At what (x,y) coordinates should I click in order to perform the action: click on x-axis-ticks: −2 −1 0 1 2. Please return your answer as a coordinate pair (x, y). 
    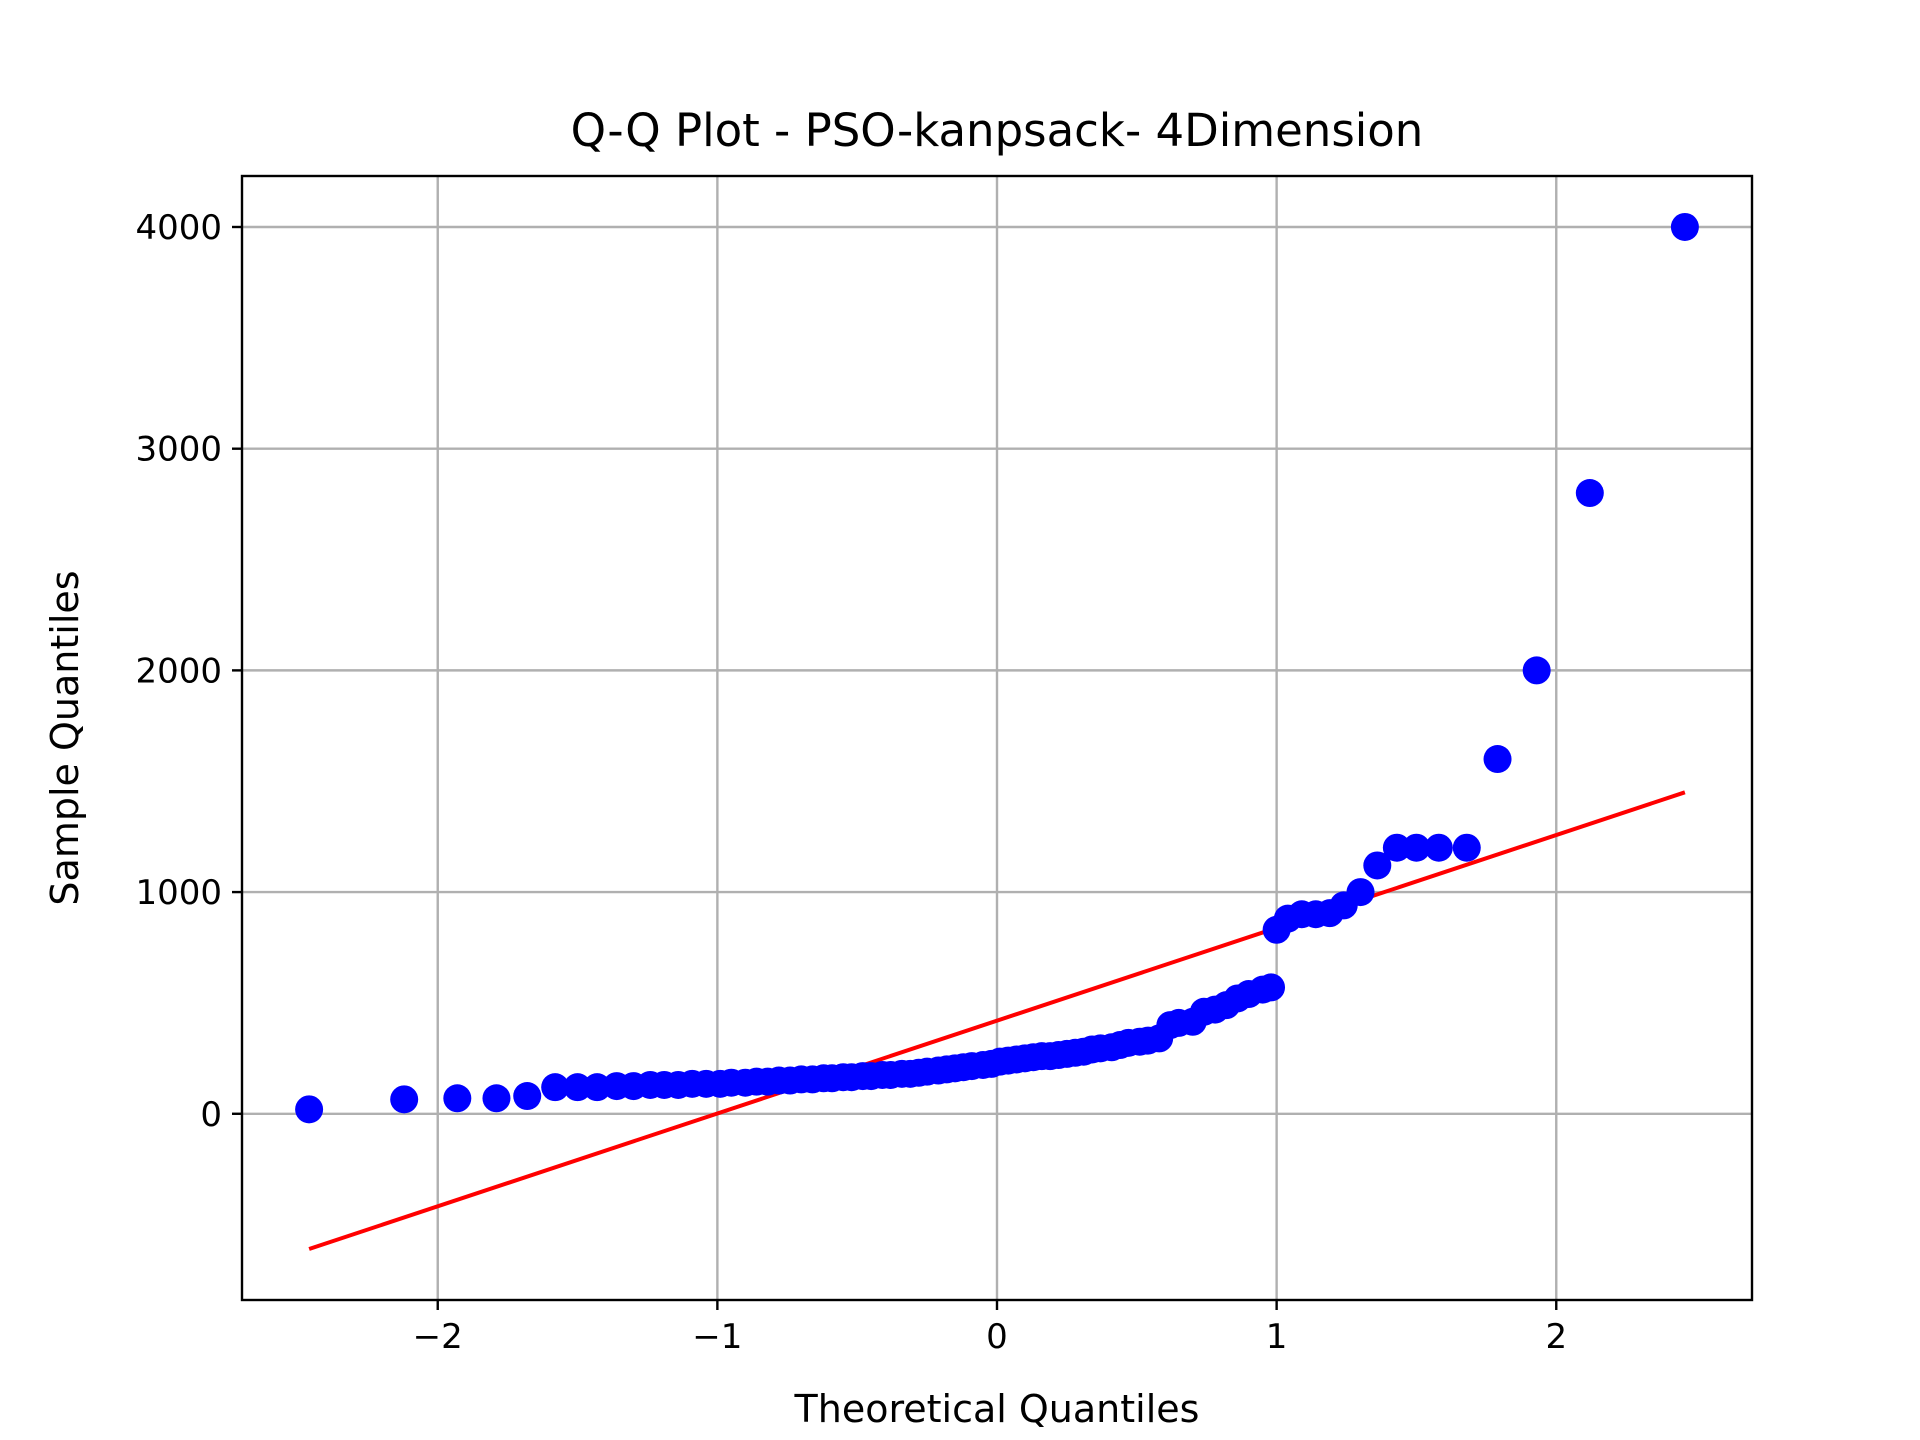
    Looking at the image, I should click on (990, 1328).